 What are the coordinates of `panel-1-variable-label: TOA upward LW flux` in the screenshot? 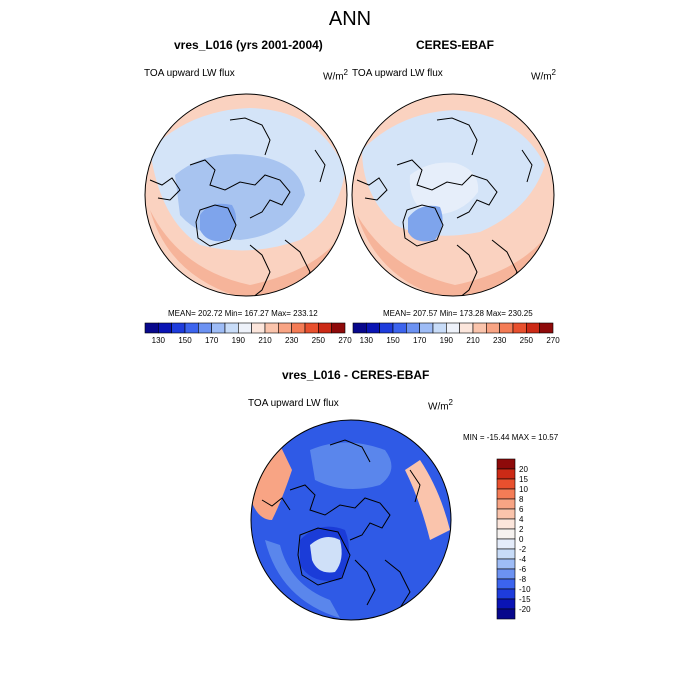 It's located at (189, 73).